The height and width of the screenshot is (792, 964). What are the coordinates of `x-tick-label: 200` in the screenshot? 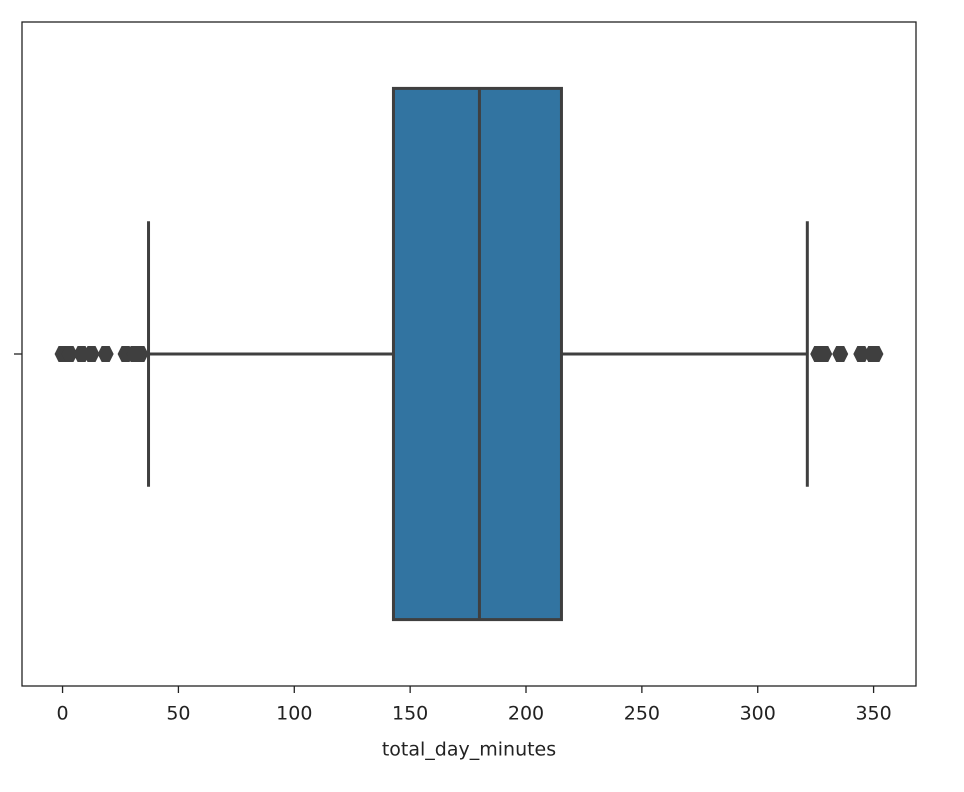 It's located at (526, 714).